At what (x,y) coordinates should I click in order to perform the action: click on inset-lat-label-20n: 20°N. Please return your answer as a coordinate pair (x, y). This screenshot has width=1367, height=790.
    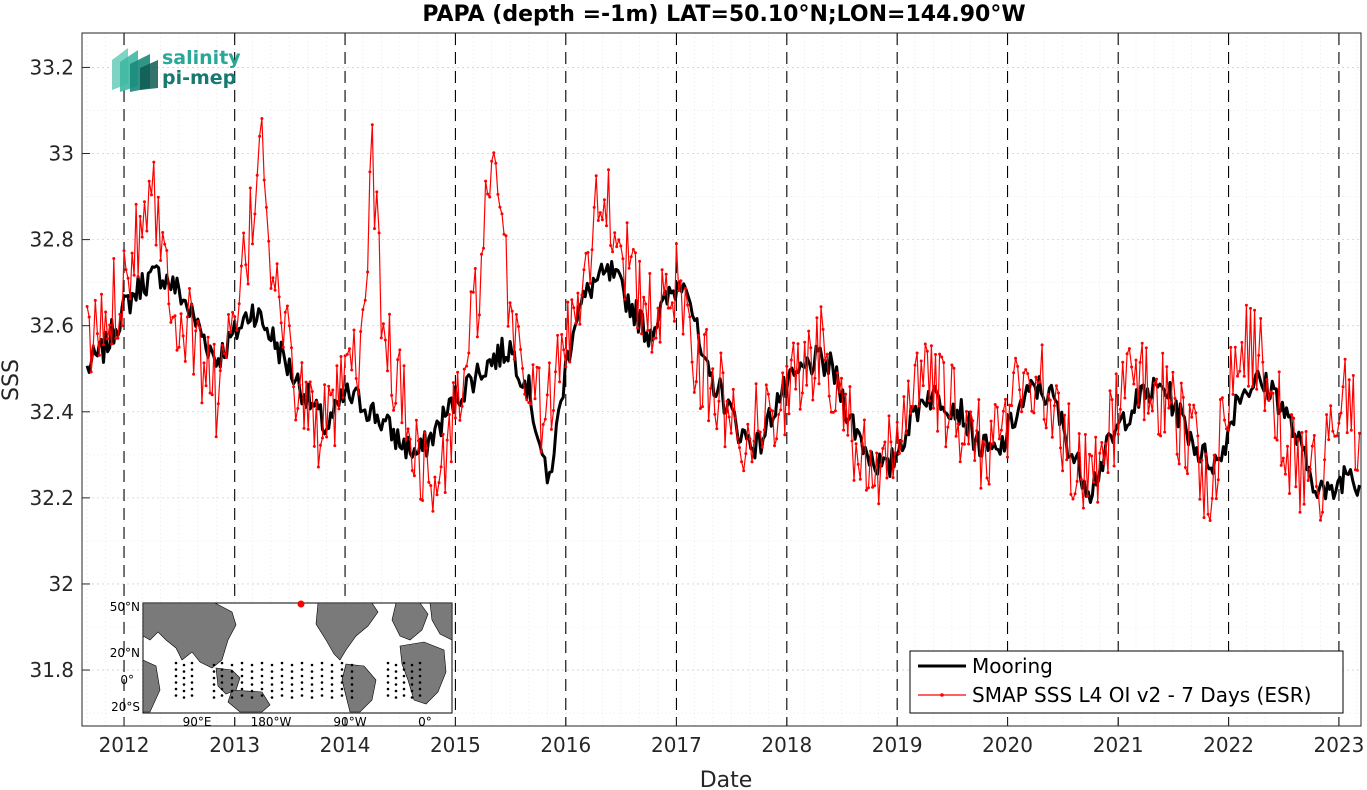
    Looking at the image, I should click on (125, 653).